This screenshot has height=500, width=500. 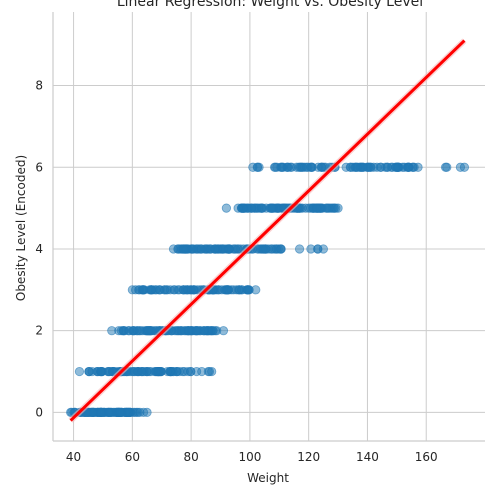 I want to click on x-tick-label: 120, so click(x=308, y=457).